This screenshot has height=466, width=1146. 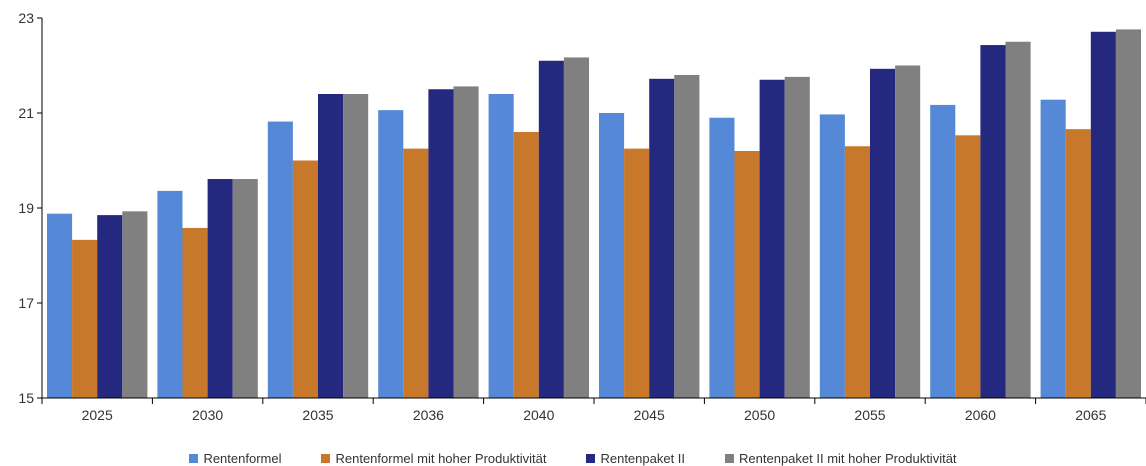 I want to click on legend-label-2: Rentenformel mit hoher Produktivität, so click(x=441, y=458).